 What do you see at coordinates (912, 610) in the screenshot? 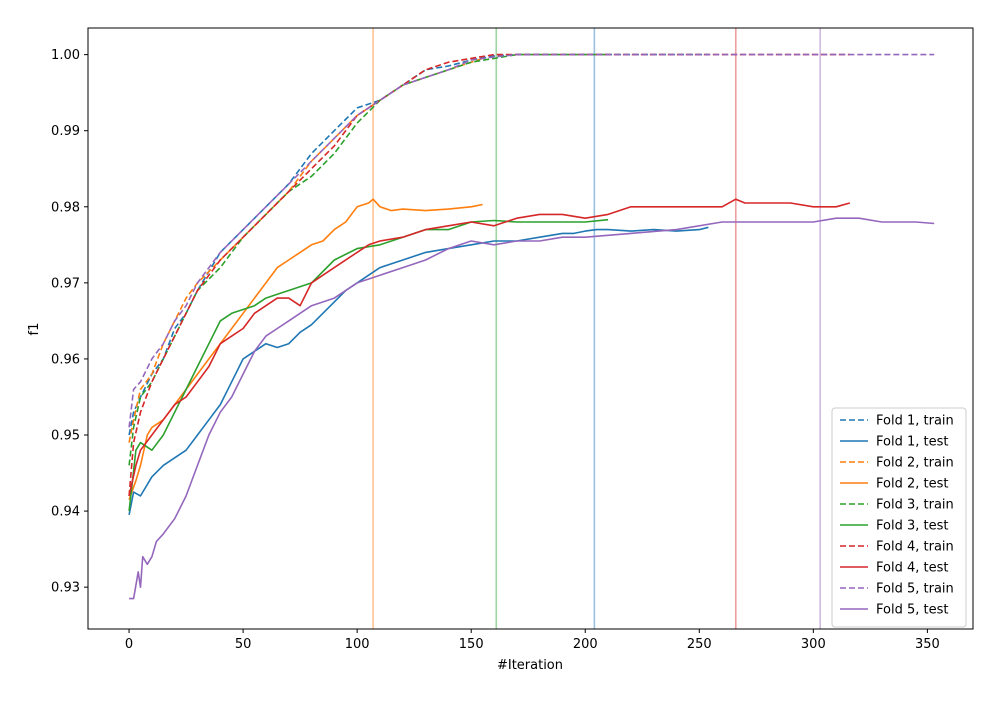
I see `legend-label: Fold 5, test` at bounding box center [912, 610].